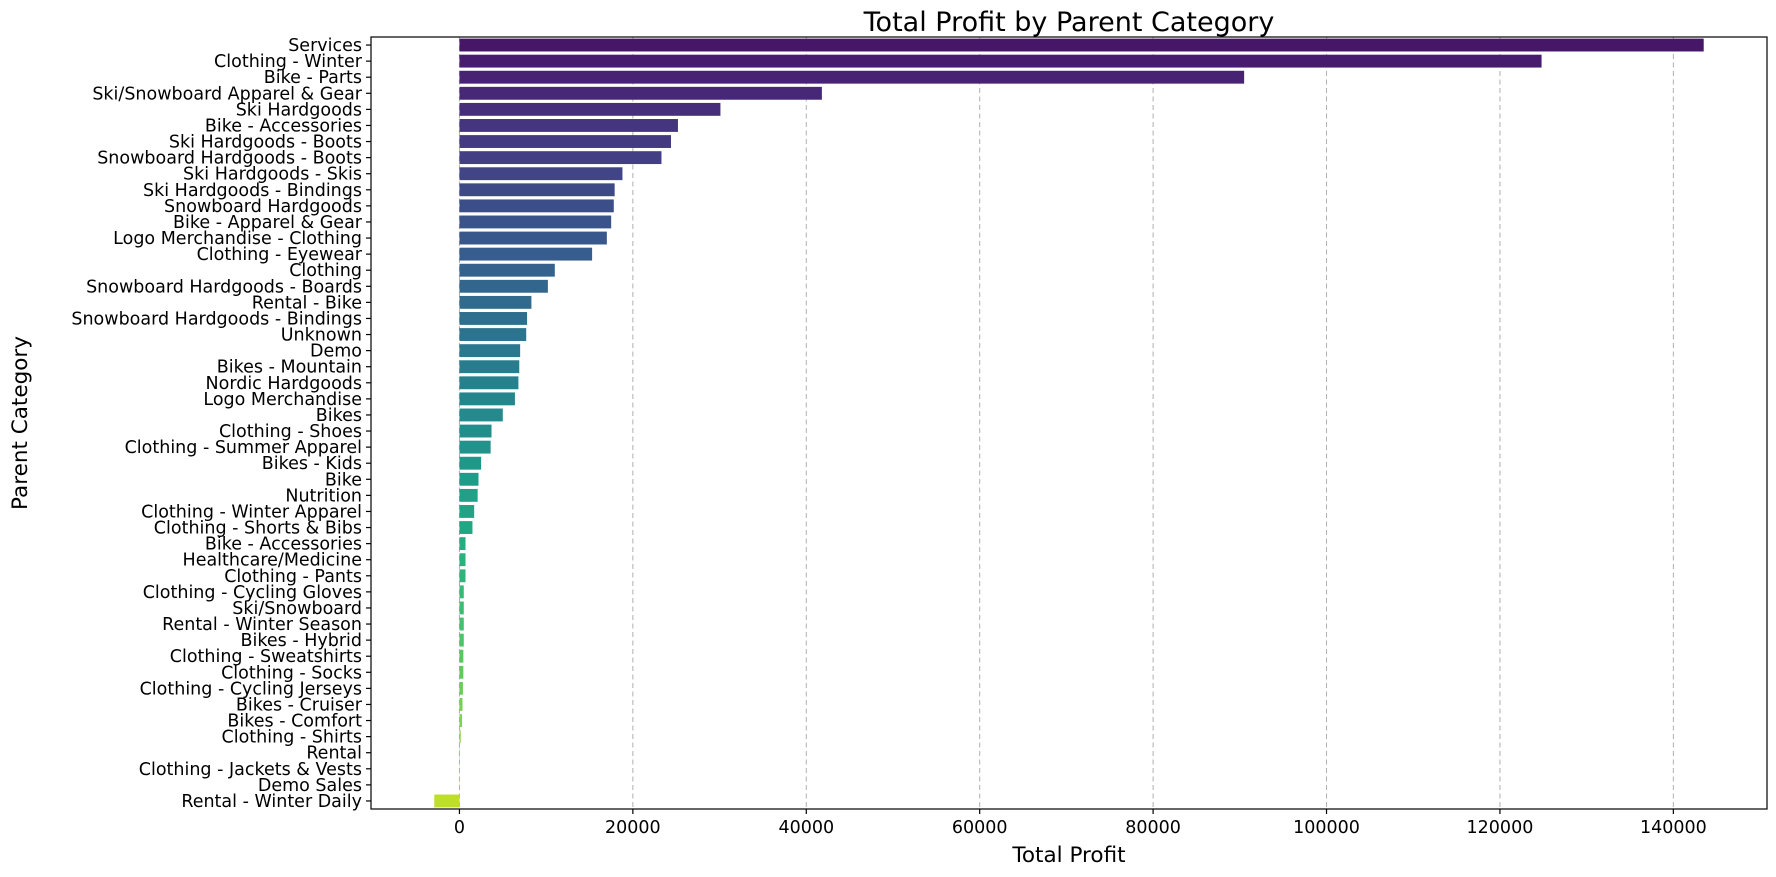 The width and height of the screenshot is (1776, 877). I want to click on y-tick-label: Snowboard Hardgoods - Boots, so click(229, 159).